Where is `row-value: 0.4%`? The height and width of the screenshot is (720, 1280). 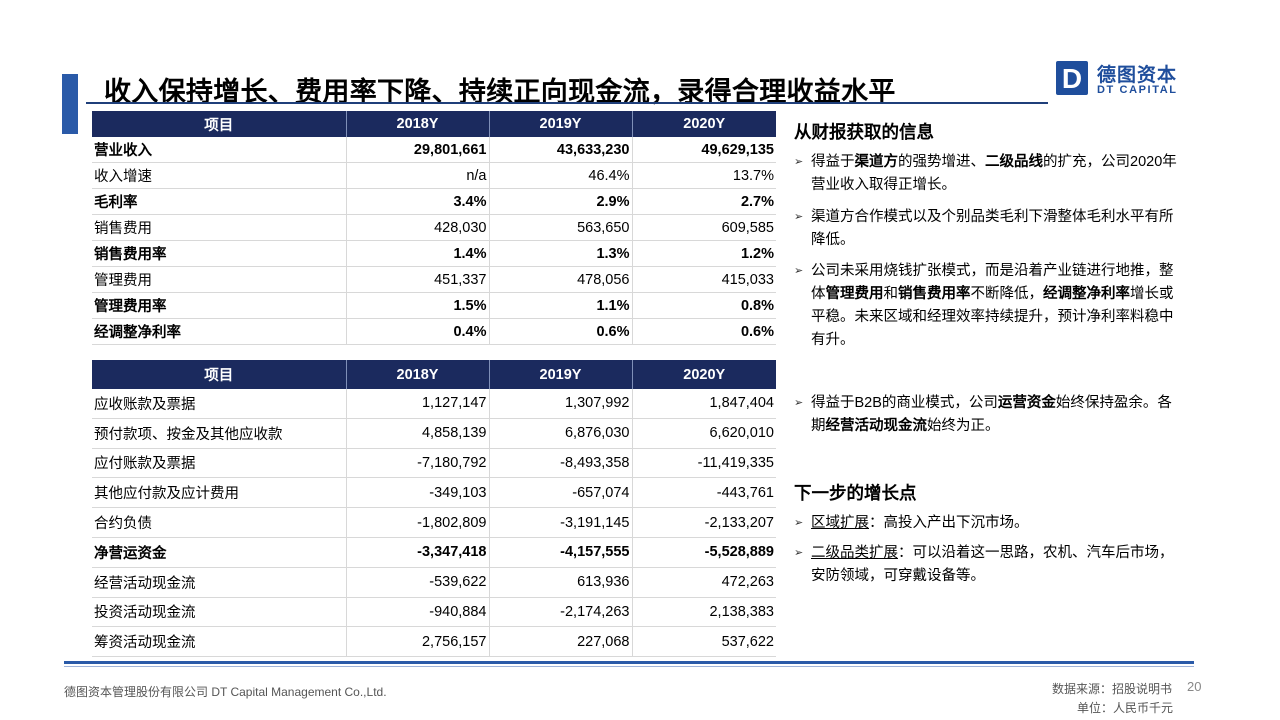 row-value: 0.4% is located at coordinates (418, 331).